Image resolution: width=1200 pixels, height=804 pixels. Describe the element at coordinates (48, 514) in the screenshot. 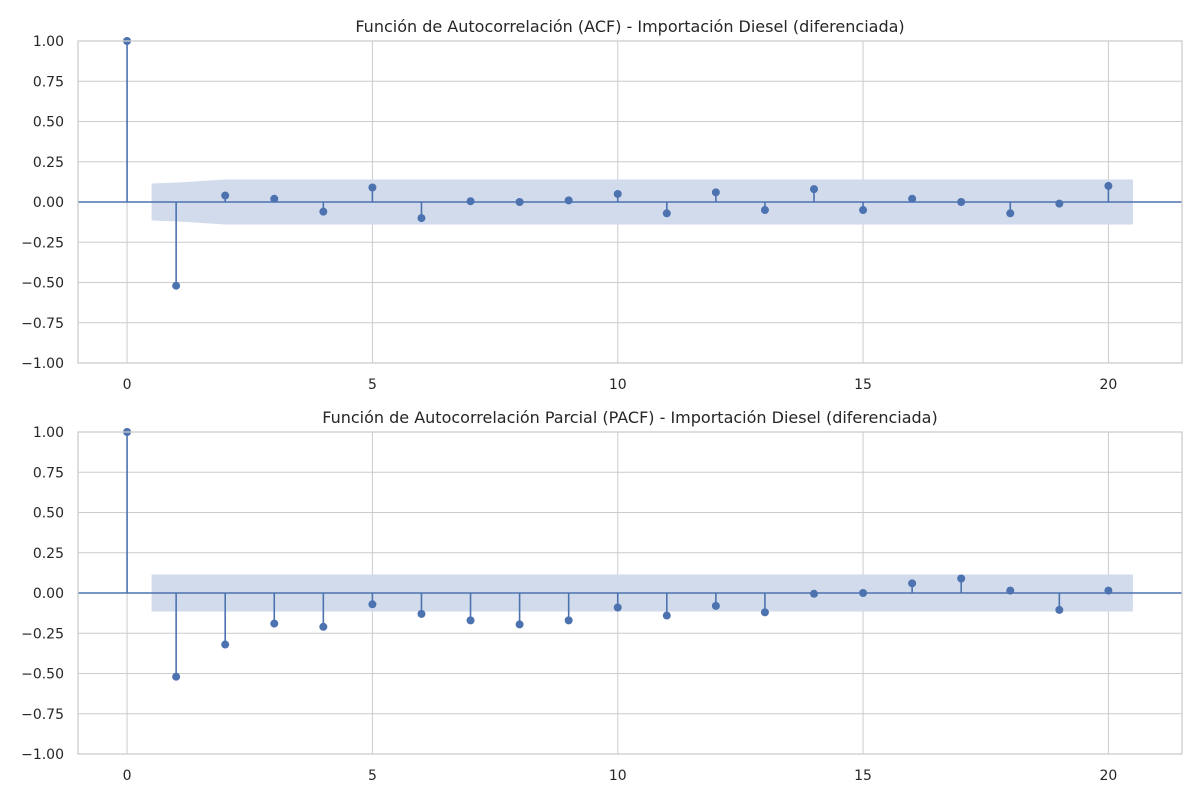

I see `pacf-ytick-label: 0.50` at that location.